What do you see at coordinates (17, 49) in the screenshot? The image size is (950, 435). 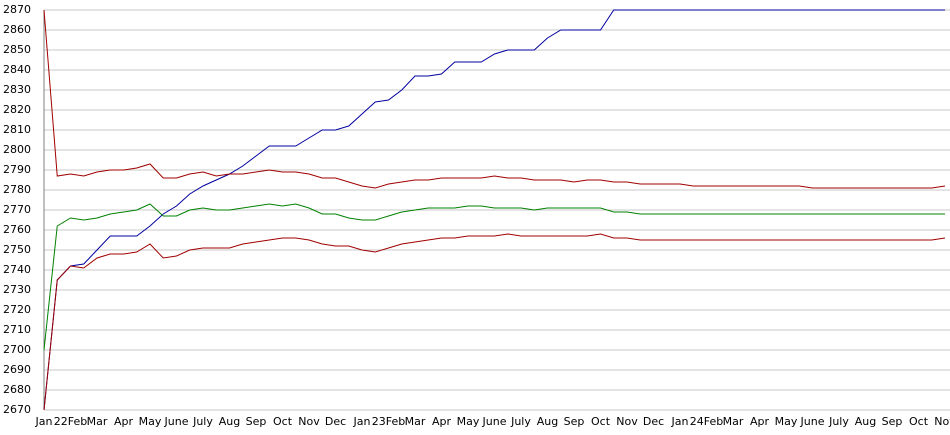 I see `y-tick-label: 2850` at bounding box center [17, 49].